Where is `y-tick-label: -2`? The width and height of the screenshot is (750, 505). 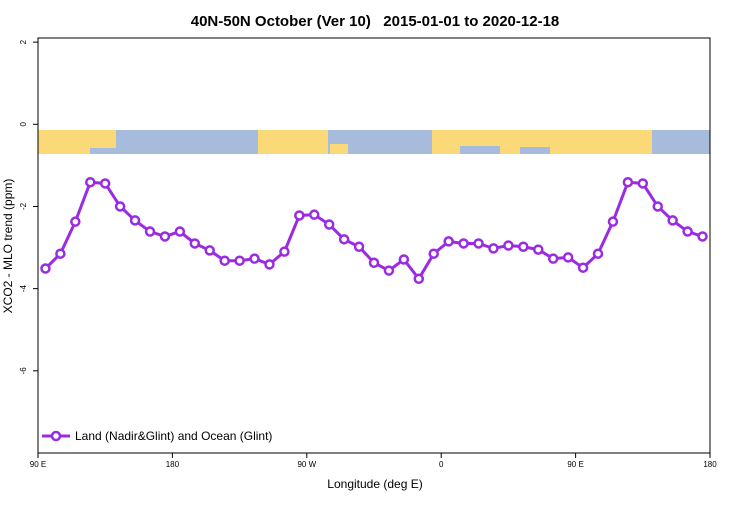
y-tick-label: -2 is located at coordinates (23, 206).